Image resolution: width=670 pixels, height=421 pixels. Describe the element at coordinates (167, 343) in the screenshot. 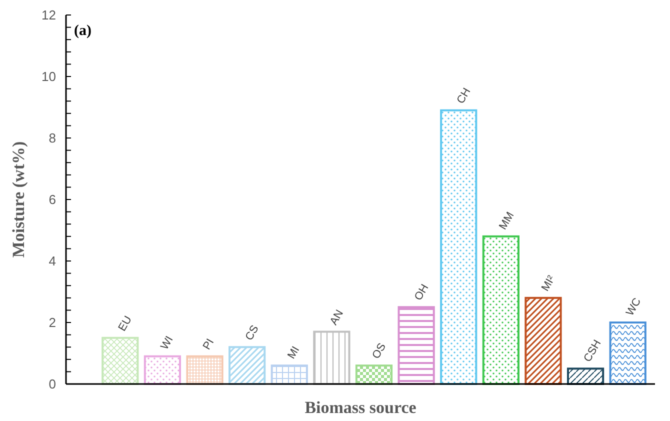

I see `x-tick-label: WI` at that location.